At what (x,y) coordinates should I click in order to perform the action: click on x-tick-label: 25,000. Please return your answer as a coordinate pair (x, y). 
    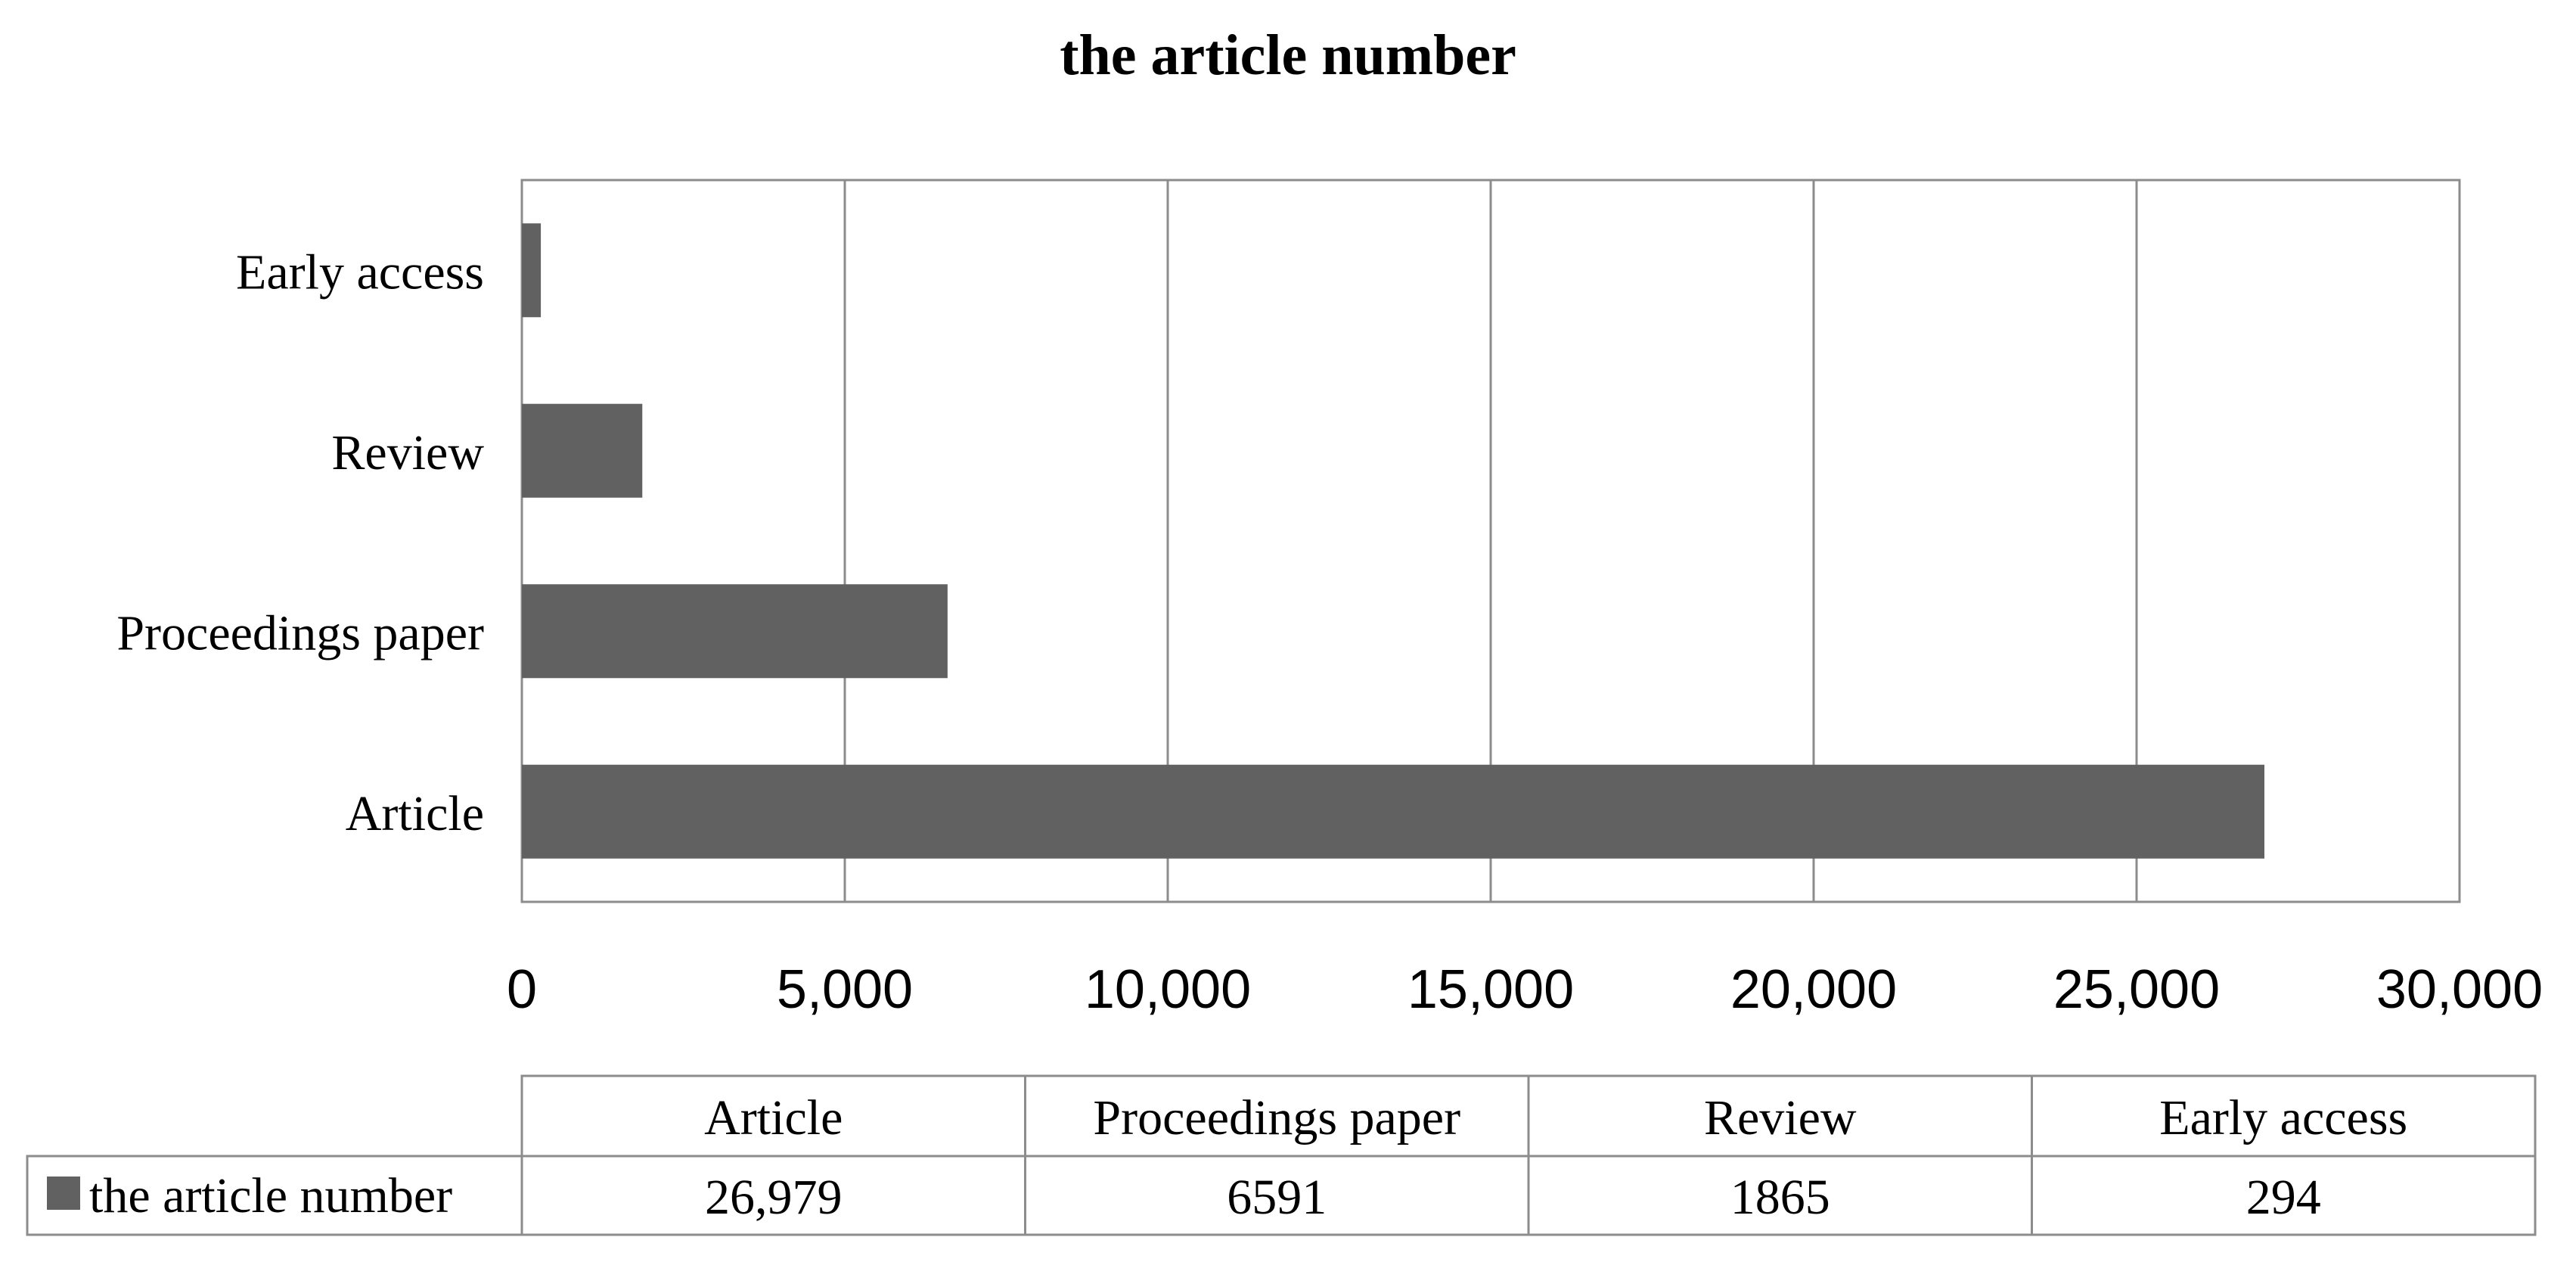
    Looking at the image, I should click on (2136, 989).